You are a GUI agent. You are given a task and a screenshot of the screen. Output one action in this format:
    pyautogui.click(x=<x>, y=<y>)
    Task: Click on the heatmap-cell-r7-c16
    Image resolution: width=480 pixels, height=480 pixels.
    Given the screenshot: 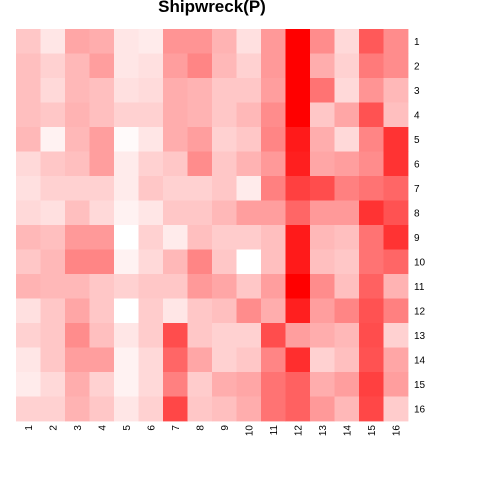 What is the action you would take?
    pyautogui.click(x=396, y=188)
    